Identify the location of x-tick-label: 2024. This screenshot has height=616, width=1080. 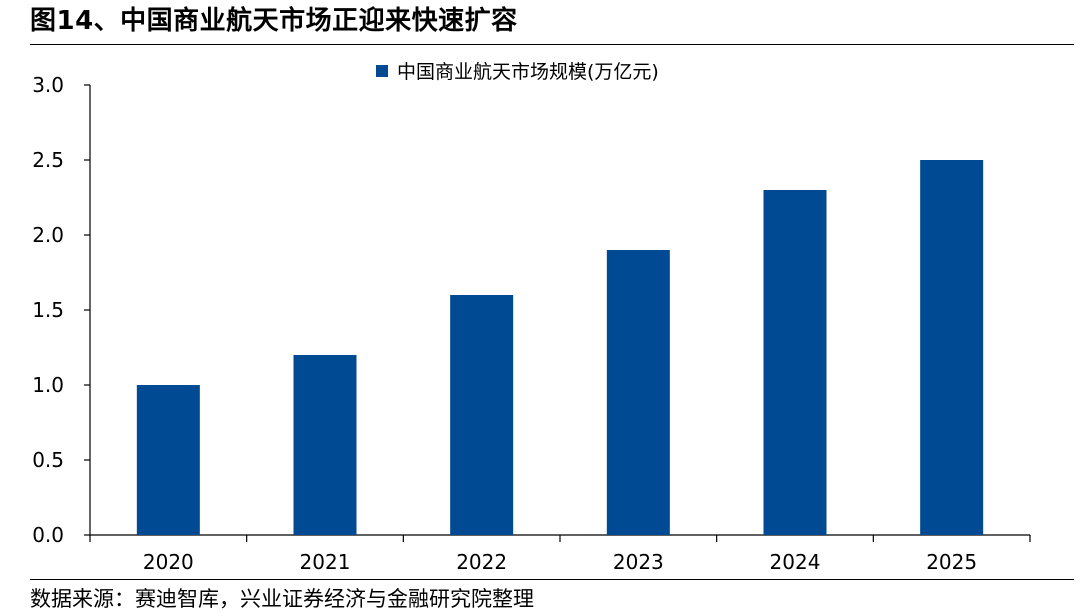
(795, 562).